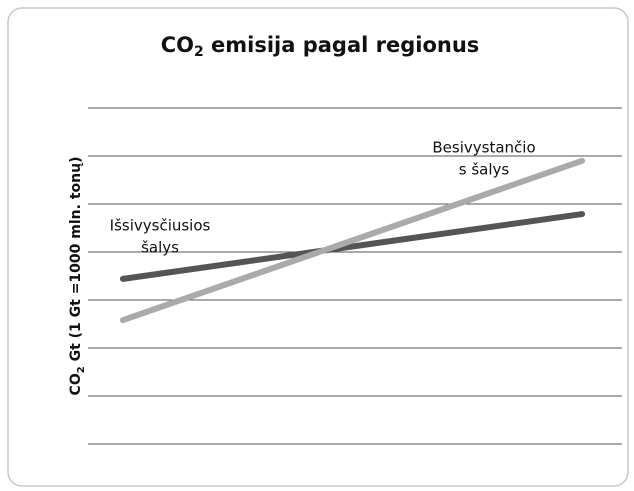  Describe the element at coordinates (484, 170) in the screenshot. I see `series-label: s šalys` at that location.